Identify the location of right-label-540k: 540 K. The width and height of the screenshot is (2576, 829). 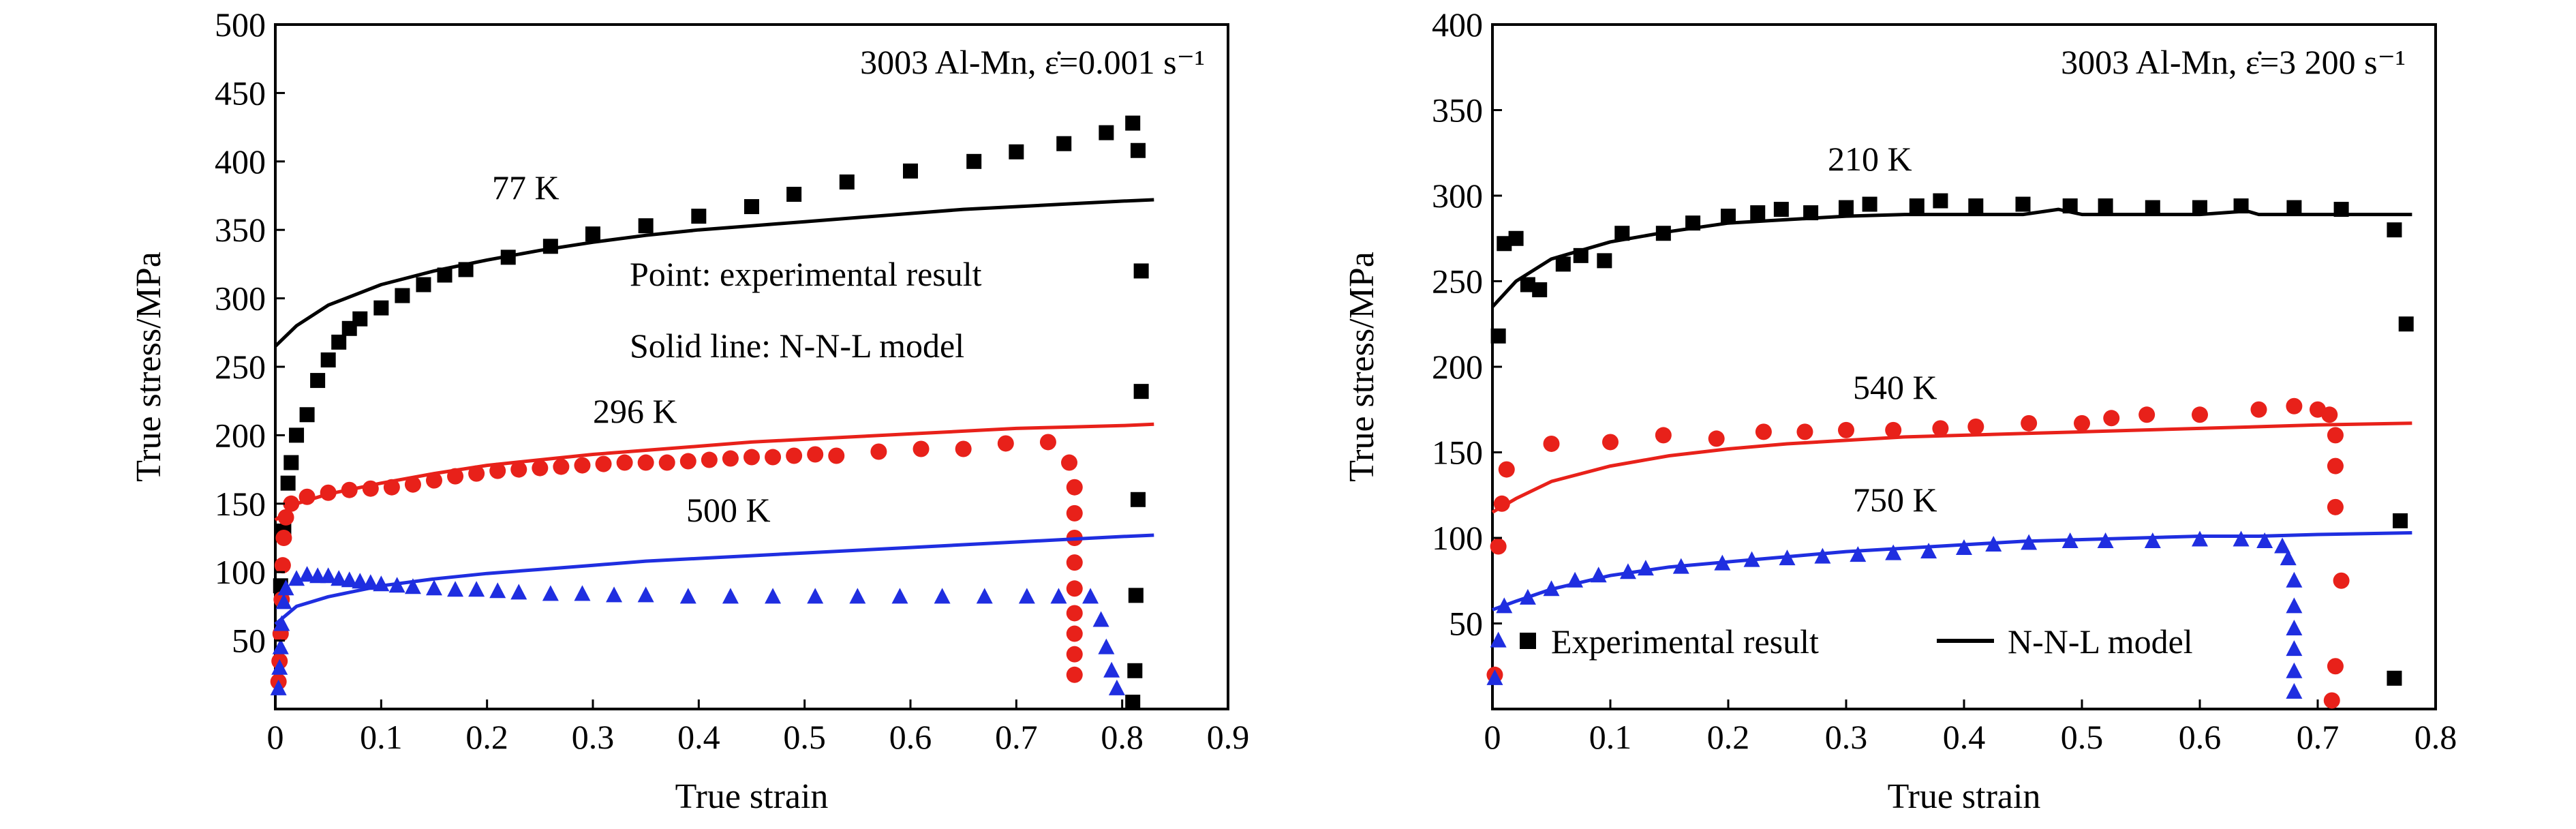
(1895, 387).